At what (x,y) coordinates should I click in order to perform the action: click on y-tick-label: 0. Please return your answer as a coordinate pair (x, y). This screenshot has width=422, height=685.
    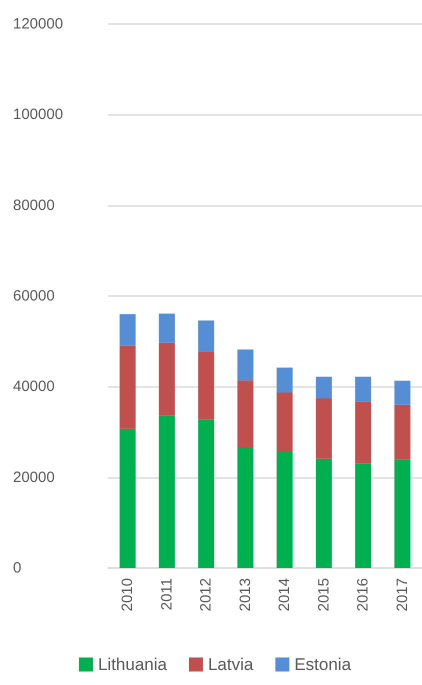
    Looking at the image, I should click on (17, 568).